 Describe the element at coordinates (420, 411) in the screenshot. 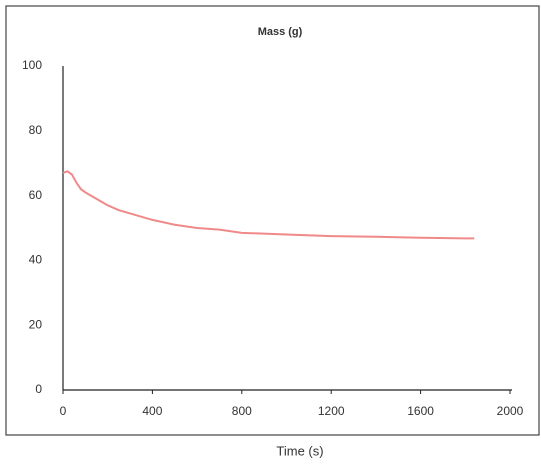

I see `x-tick-label: 1600` at that location.